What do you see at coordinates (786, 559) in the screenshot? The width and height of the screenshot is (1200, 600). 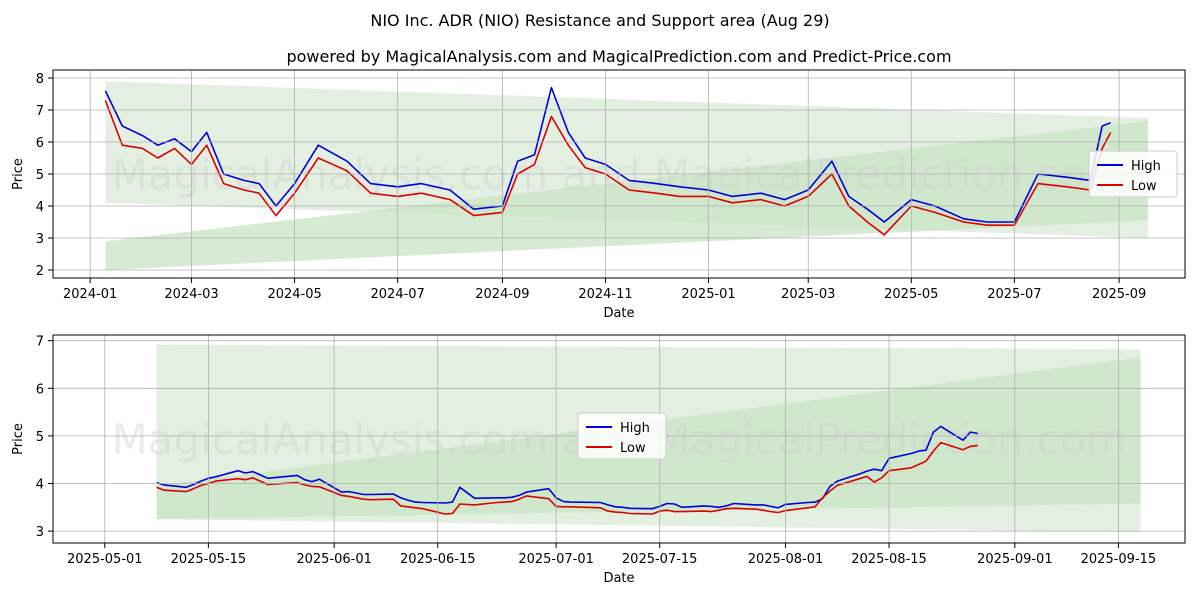 I see `x-tick-label: 2025-08-01` at bounding box center [786, 559].